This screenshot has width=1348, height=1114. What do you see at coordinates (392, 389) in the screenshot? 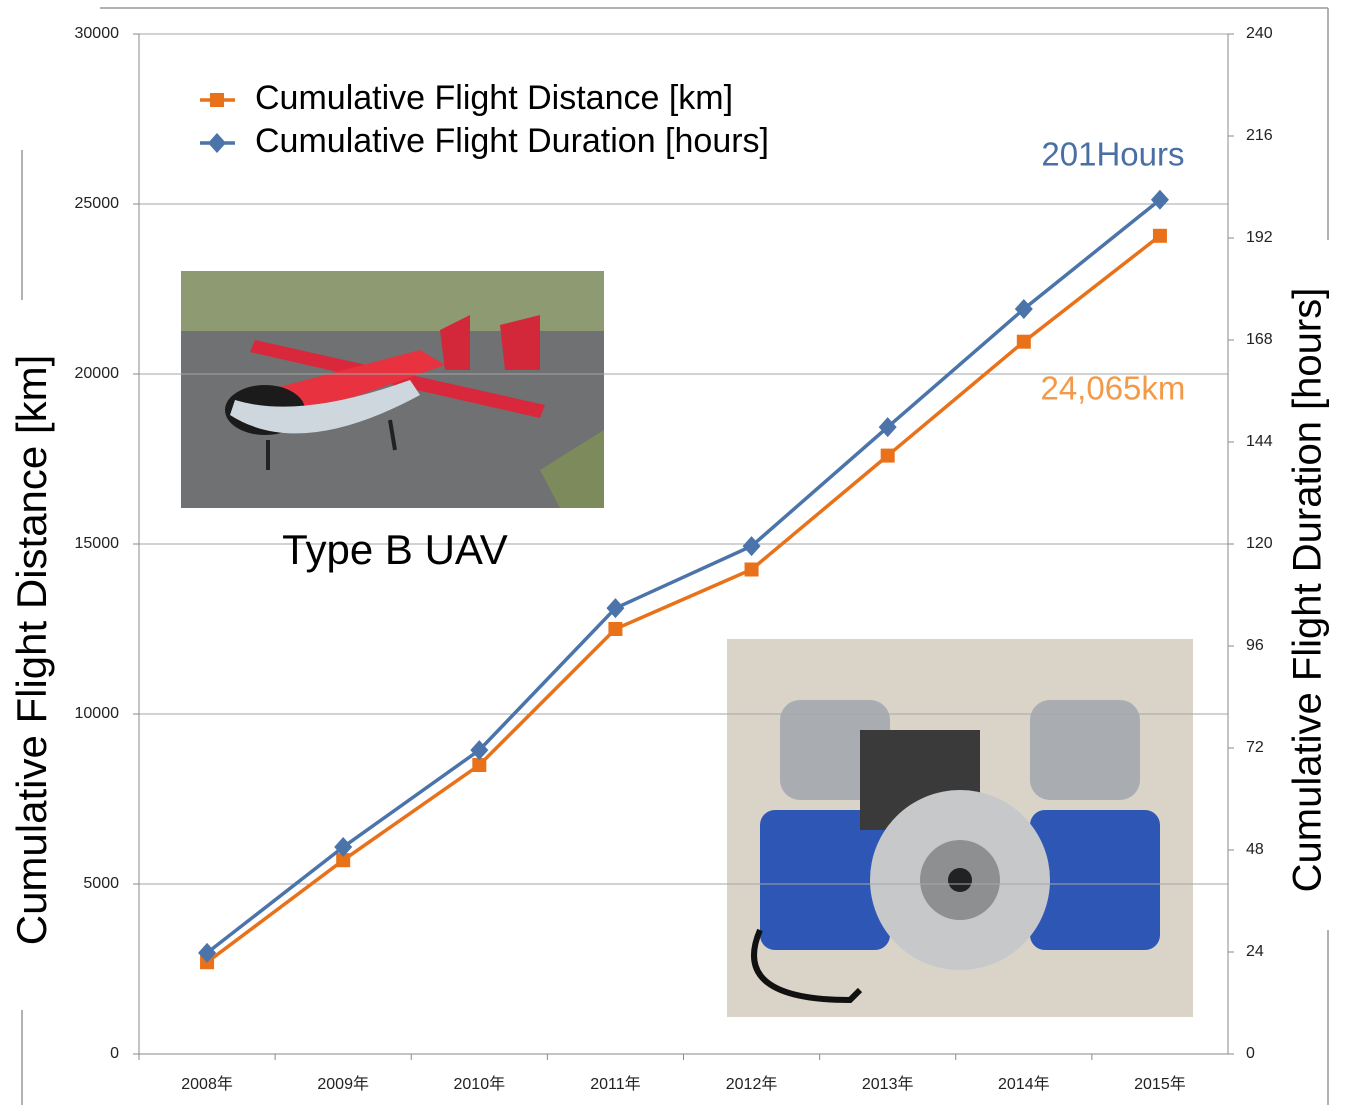
I see `uav-photo` at bounding box center [392, 389].